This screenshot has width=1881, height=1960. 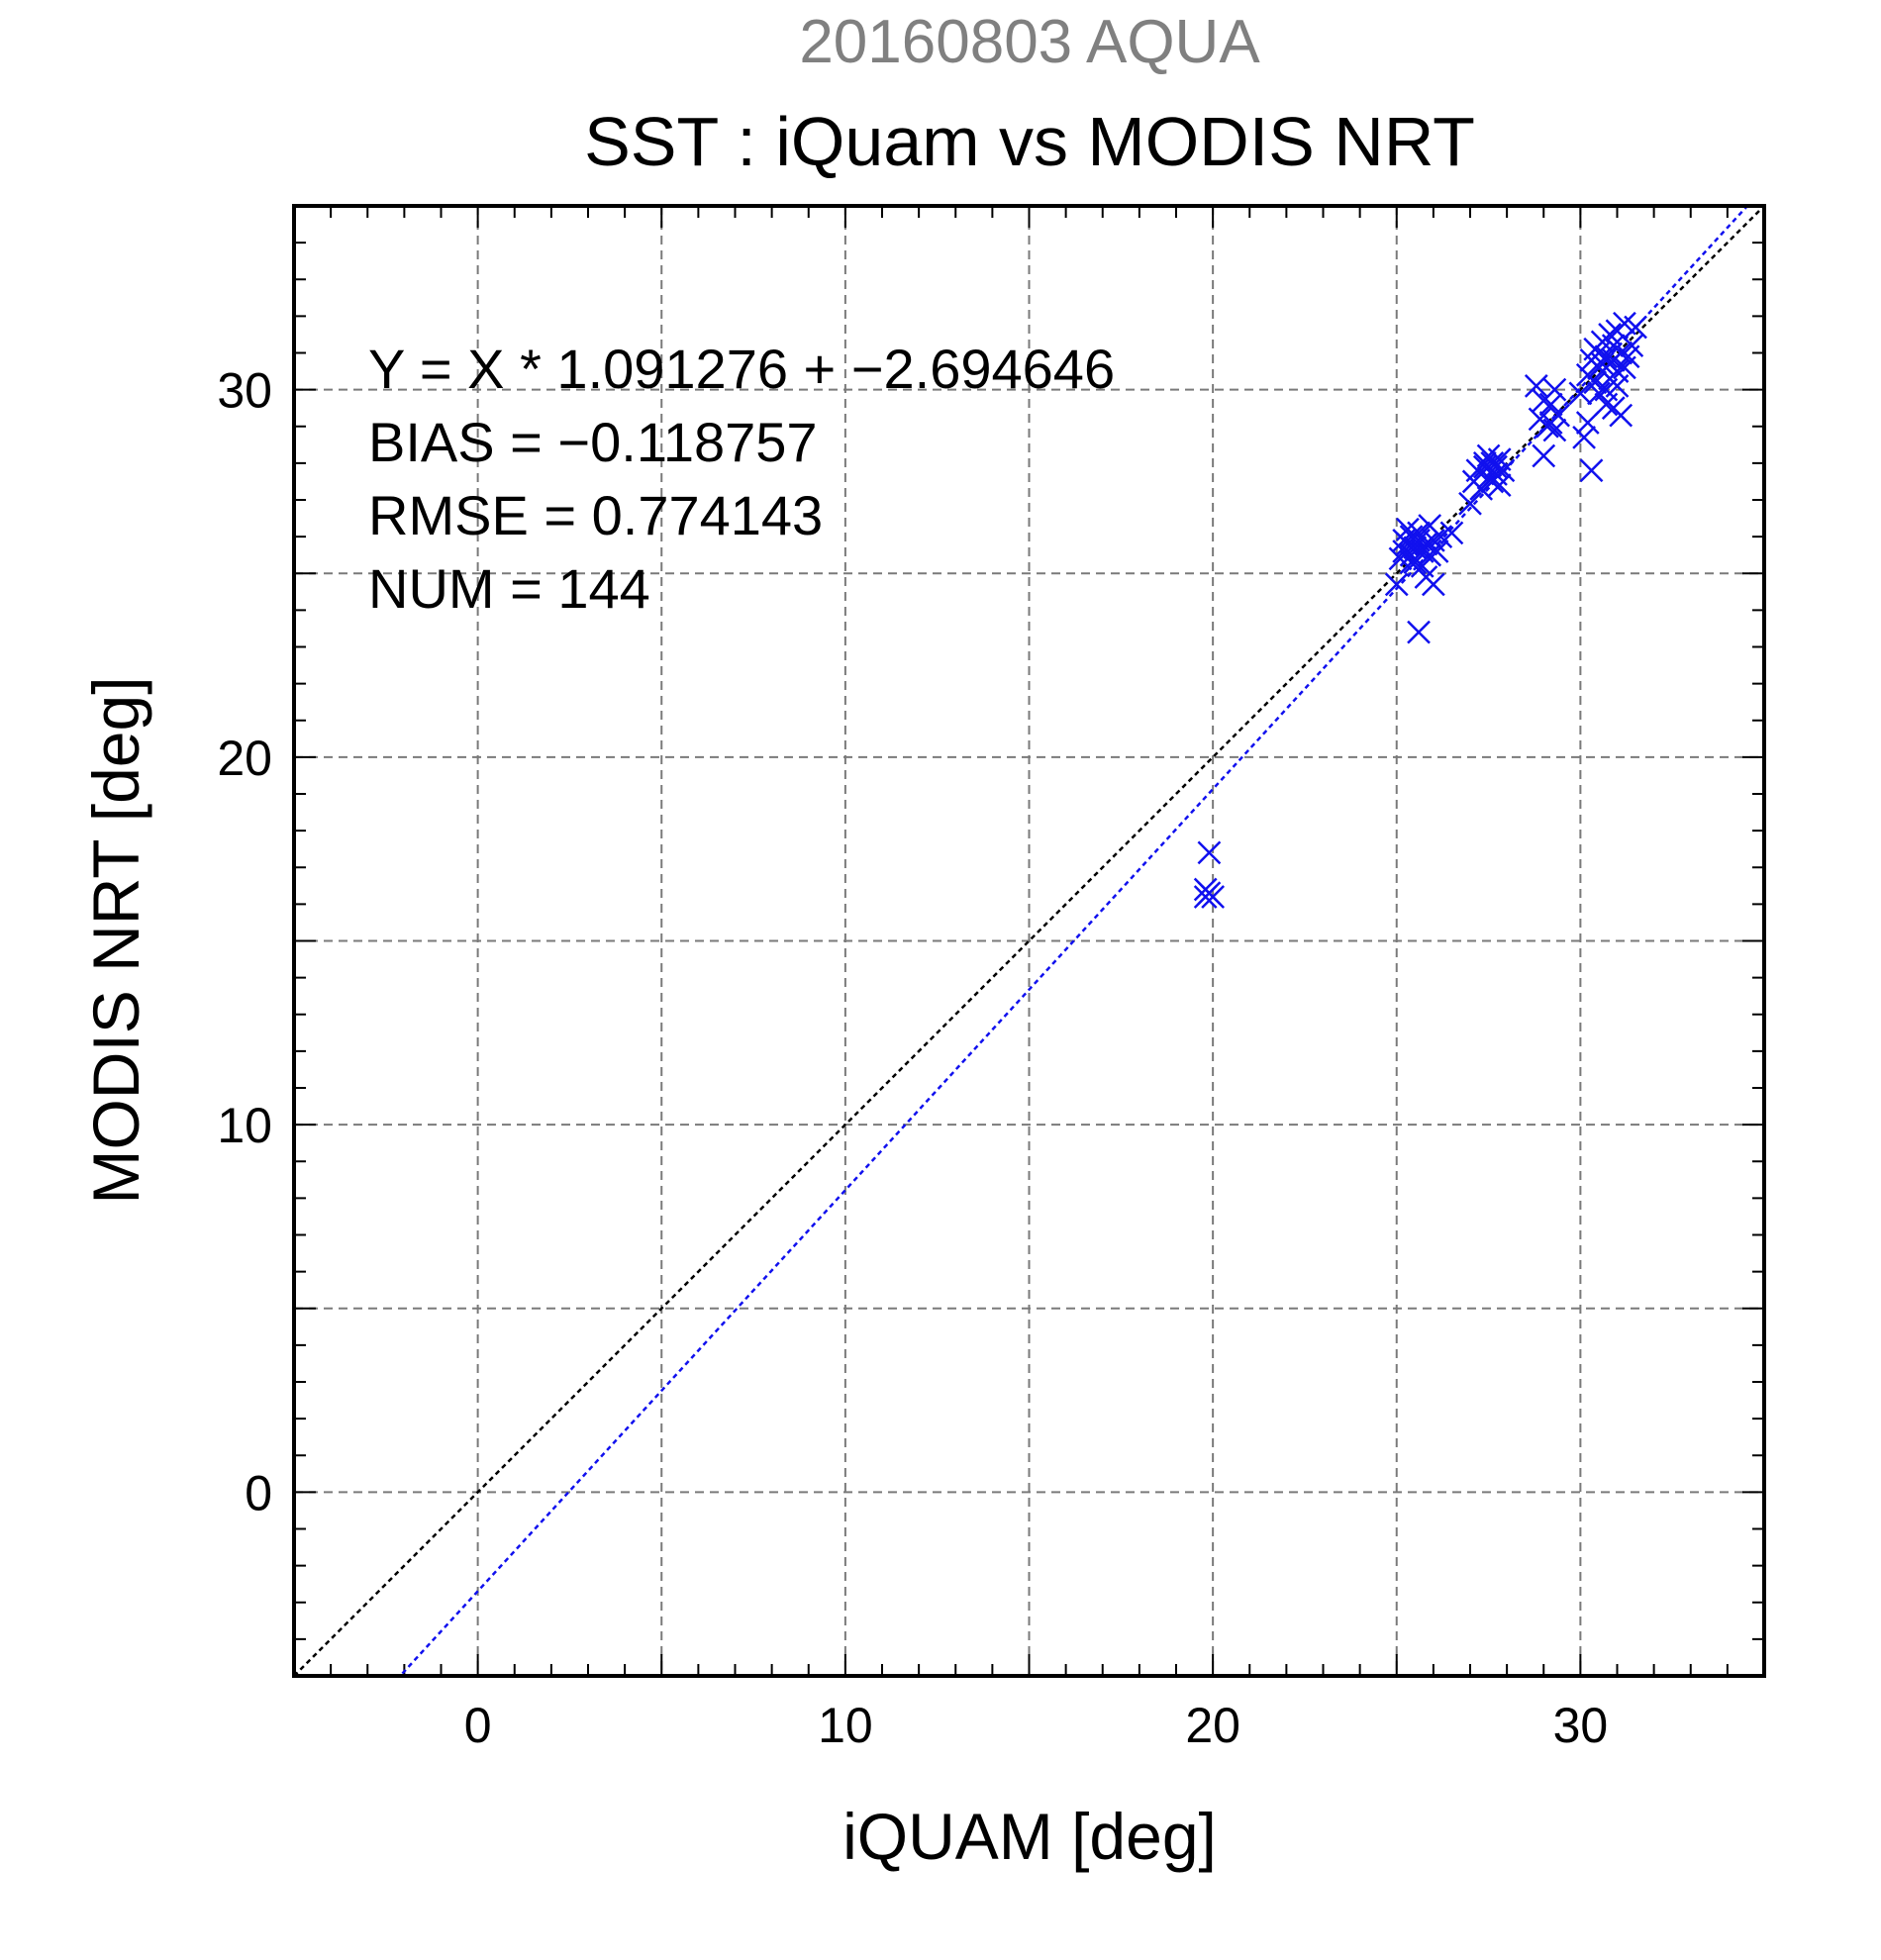 I want to click on y-tick-label: 30, so click(x=245, y=391).